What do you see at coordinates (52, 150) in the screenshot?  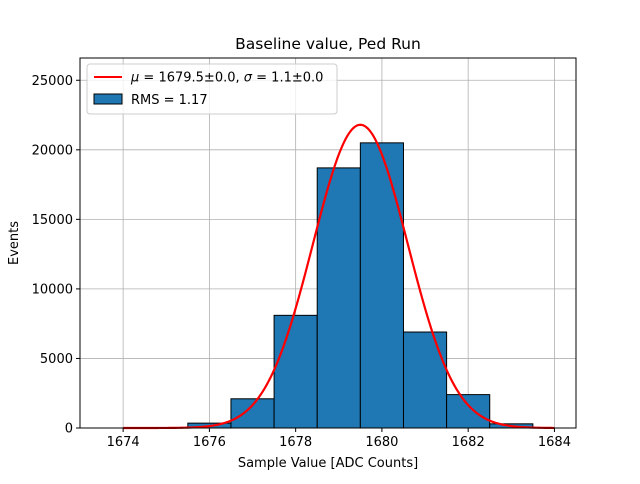 I see `y-tick-label: 20000` at bounding box center [52, 150].